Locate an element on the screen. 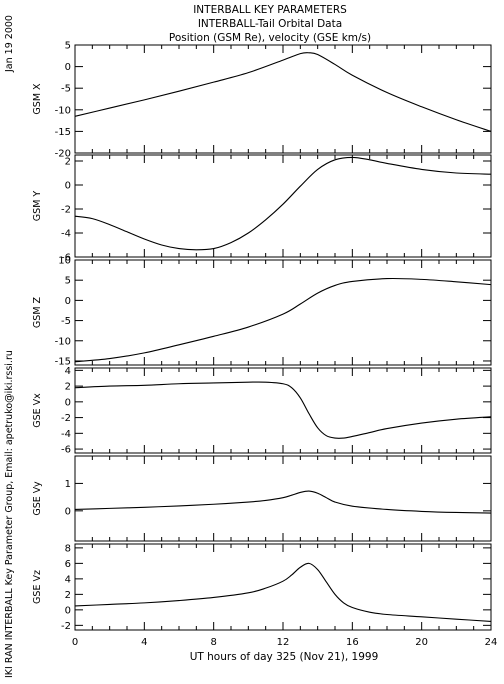 The width and height of the screenshot is (504, 684). title-line-1: INTERBALL KEY PARAMETERS is located at coordinates (270, 10).